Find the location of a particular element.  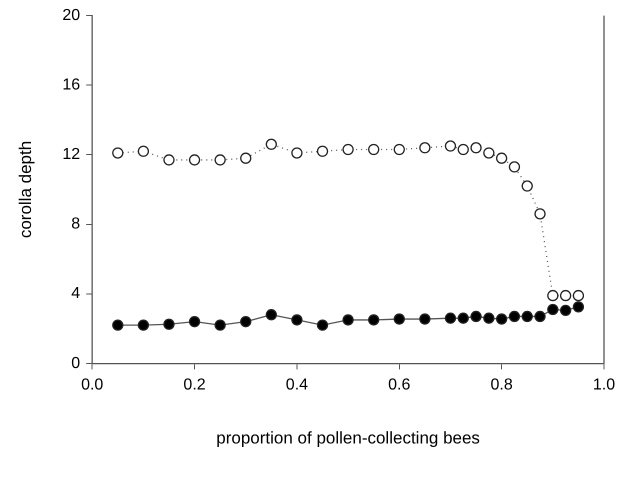

y-tick-label: 8 is located at coordinates (75, 224).